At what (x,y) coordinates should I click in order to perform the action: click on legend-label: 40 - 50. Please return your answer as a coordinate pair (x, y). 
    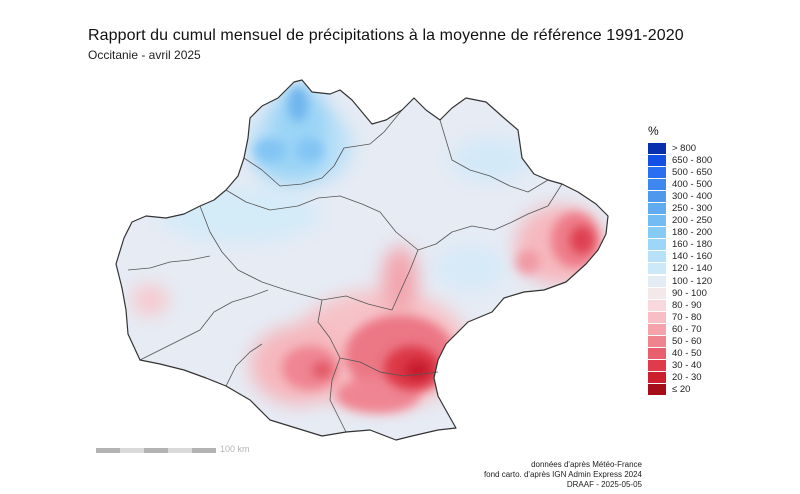
    Looking at the image, I should click on (687, 354).